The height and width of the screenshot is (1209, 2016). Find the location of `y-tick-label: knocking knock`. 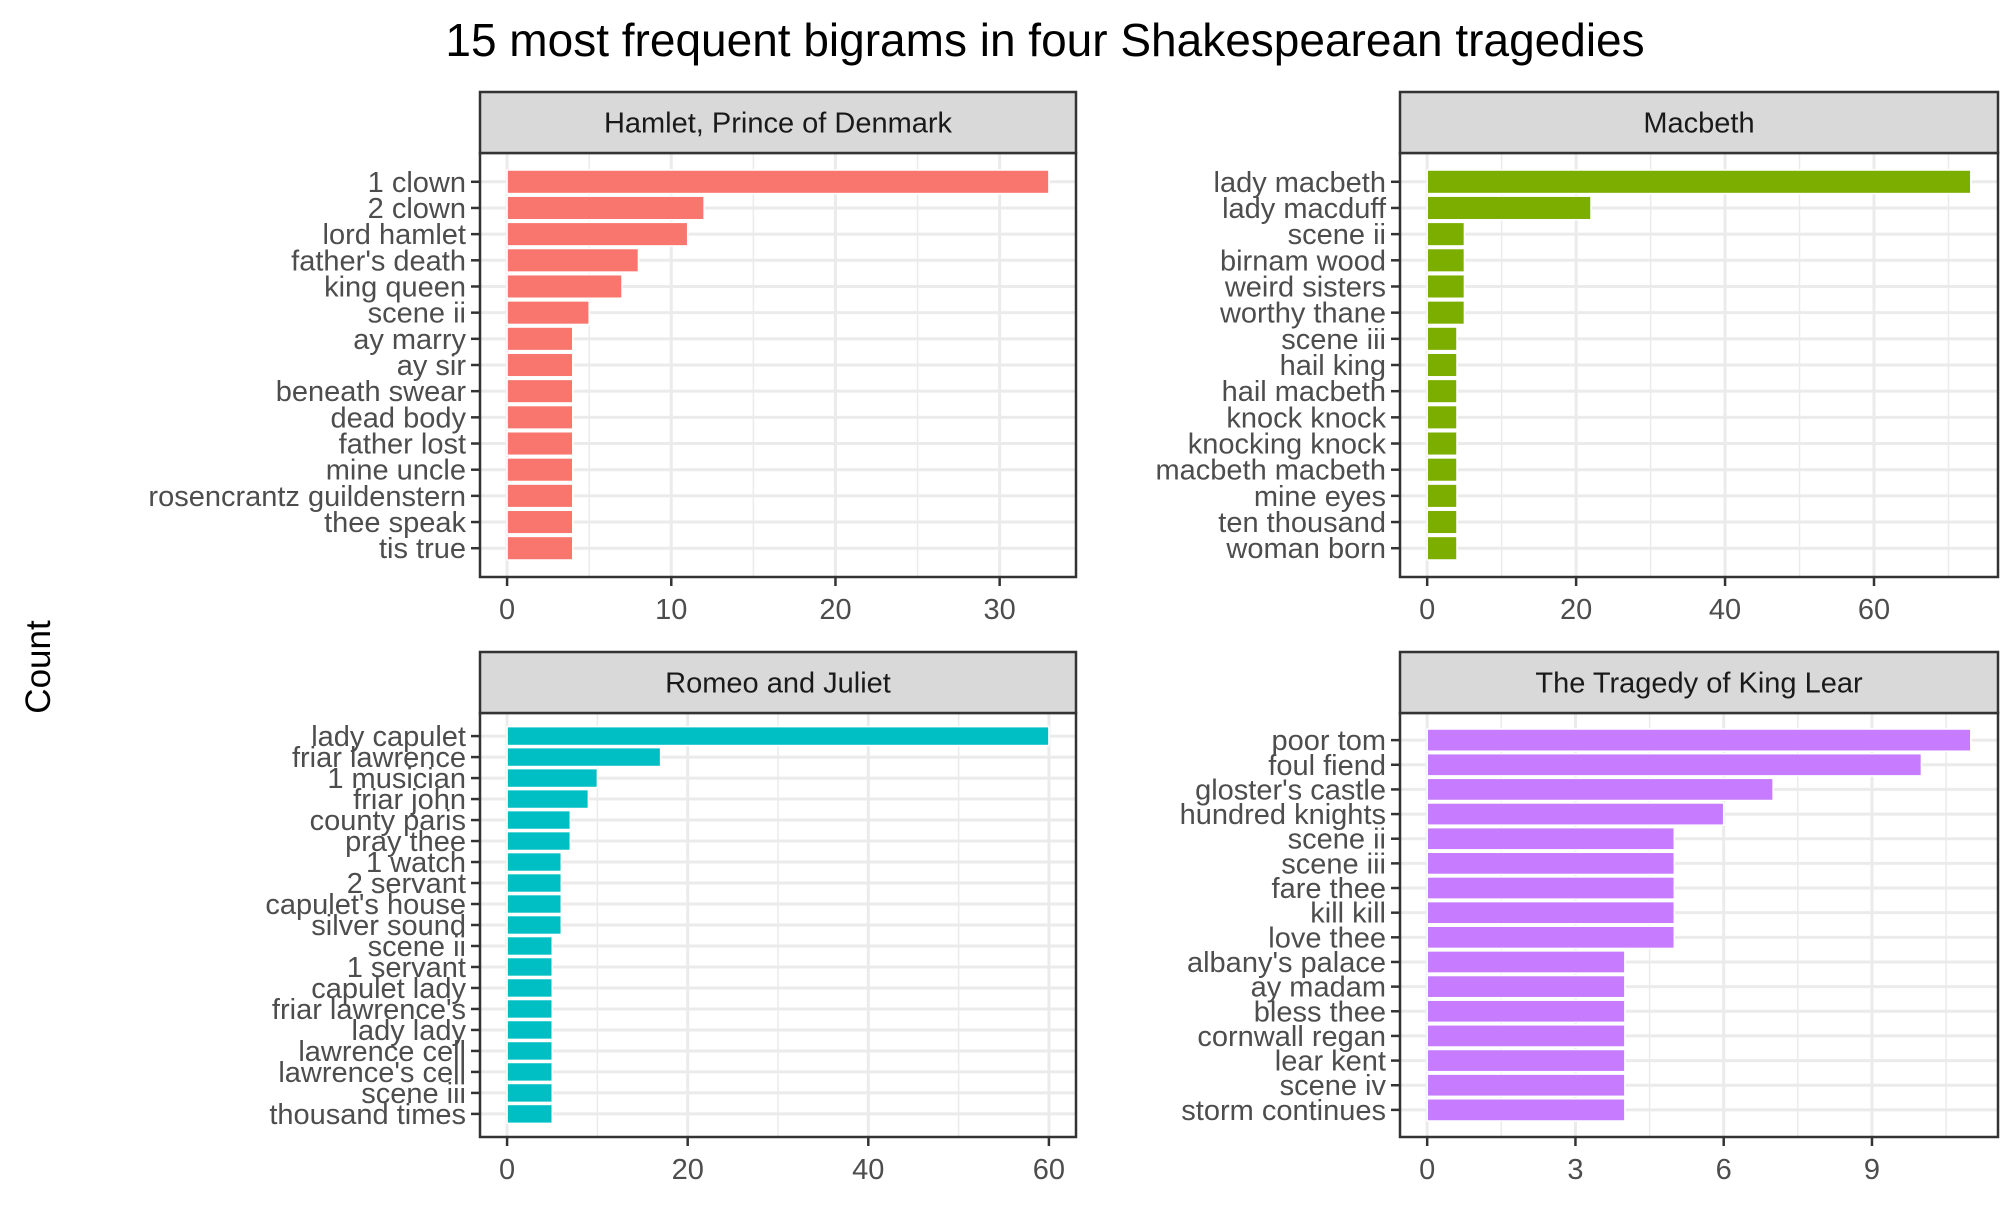

y-tick-label: knocking knock is located at coordinates (1287, 445).